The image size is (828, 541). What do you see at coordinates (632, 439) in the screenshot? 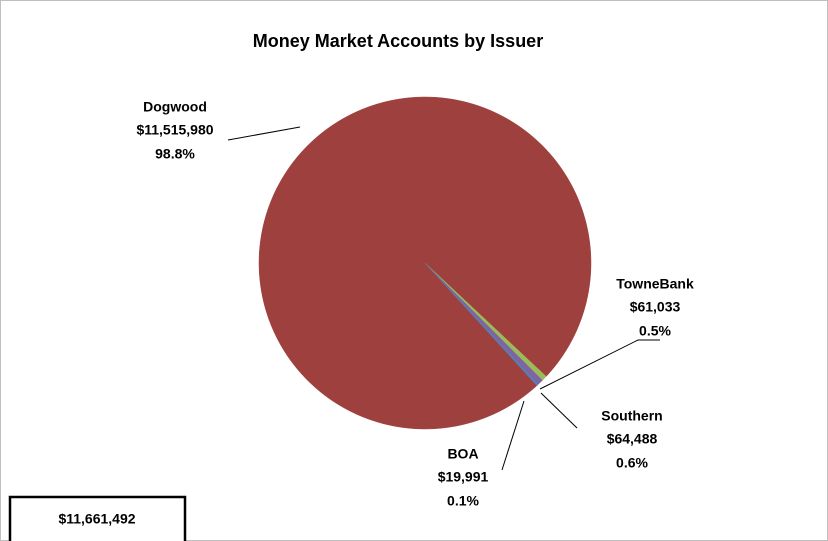
I see `slice-value-label: $64,488` at bounding box center [632, 439].